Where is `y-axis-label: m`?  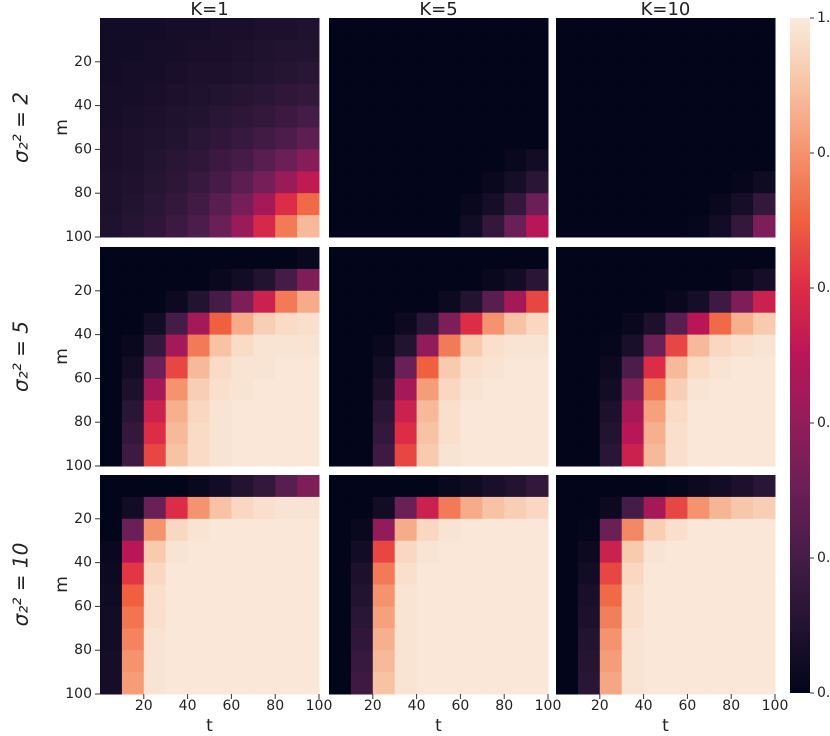
y-axis-label: m is located at coordinates (62, 584).